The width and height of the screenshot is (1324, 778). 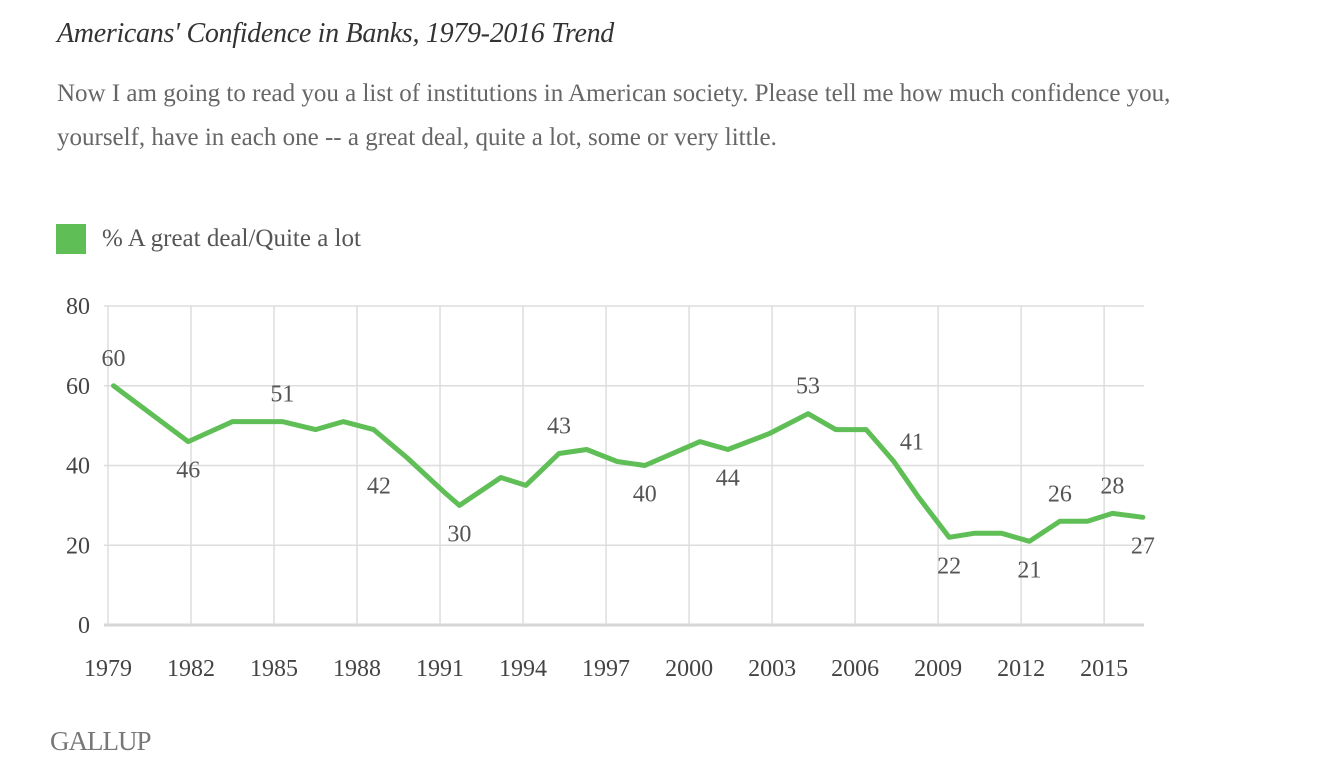 I want to click on data-label: 27, so click(x=1143, y=546).